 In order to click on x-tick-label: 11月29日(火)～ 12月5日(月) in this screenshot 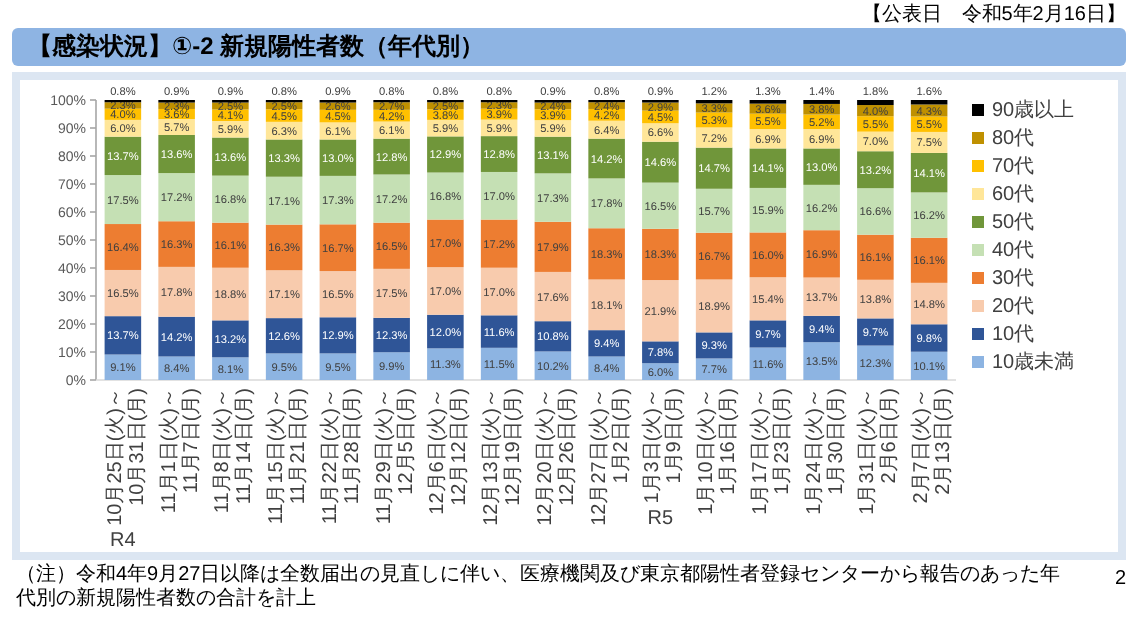, I will do `click(394, 456)`.